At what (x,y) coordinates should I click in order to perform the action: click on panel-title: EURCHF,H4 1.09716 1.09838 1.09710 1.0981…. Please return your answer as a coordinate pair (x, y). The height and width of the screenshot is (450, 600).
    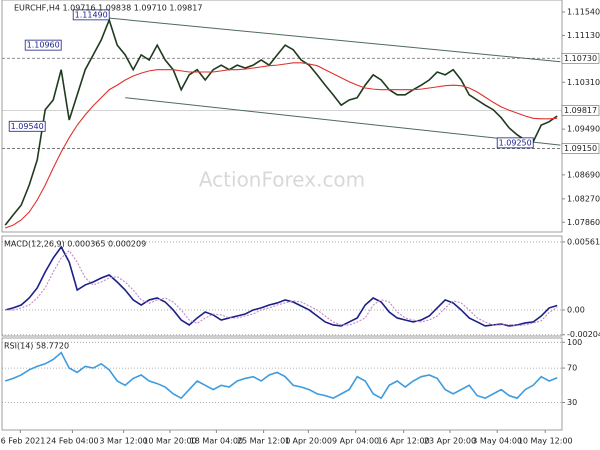
    Looking at the image, I should click on (108, 8).